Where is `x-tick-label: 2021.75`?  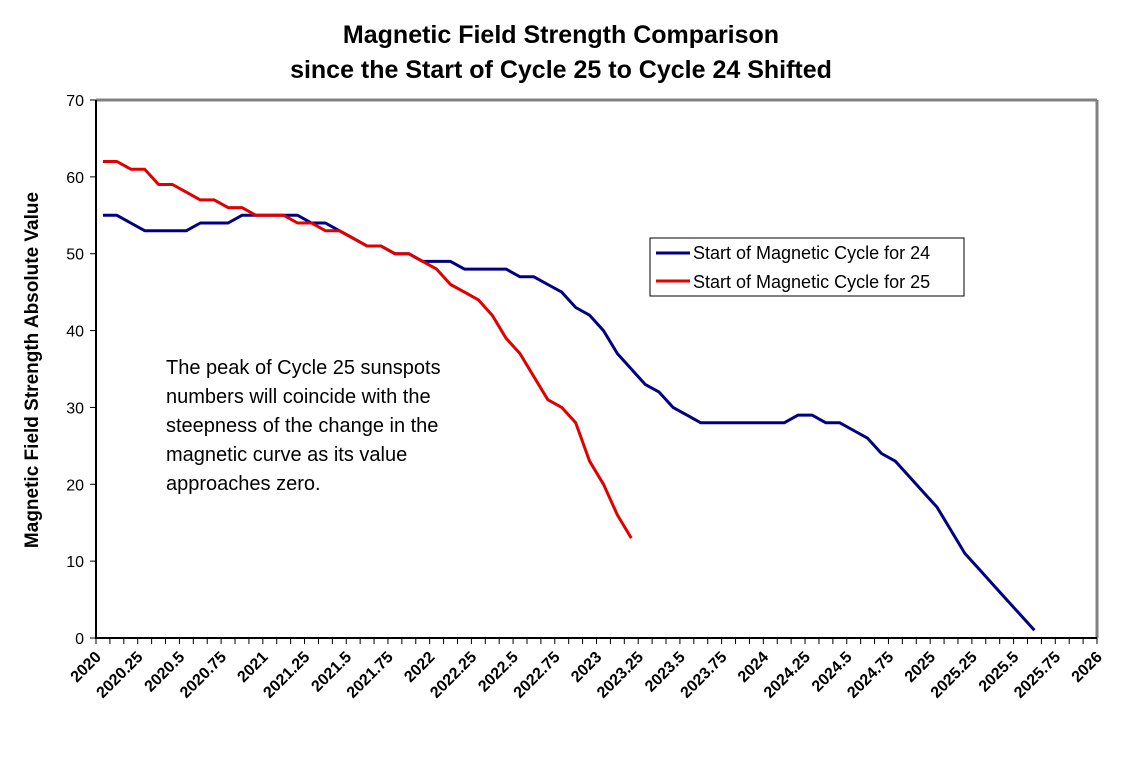 x-tick-label: 2021.75 is located at coordinates (370, 675).